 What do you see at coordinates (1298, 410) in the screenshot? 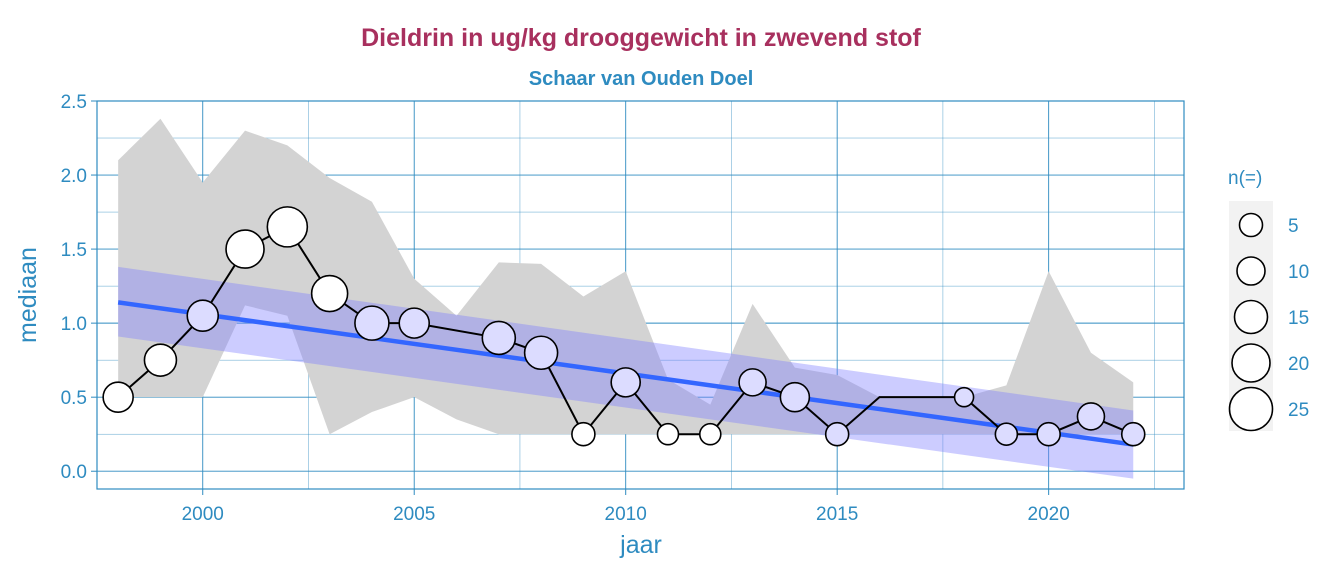
I see `legend-label: 25` at bounding box center [1298, 410].